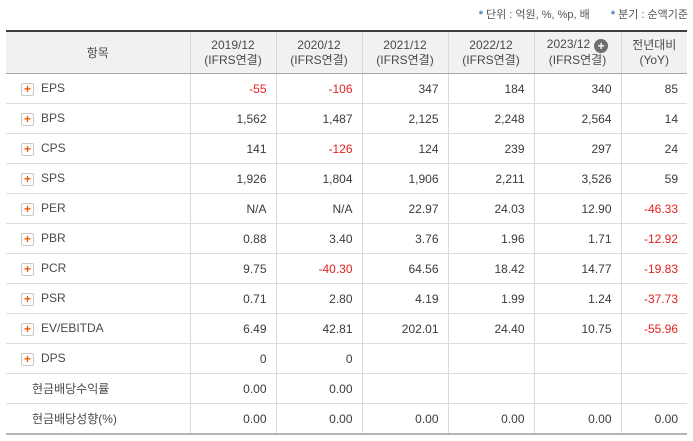 The image size is (693, 441). Describe the element at coordinates (318, 298) in the screenshot. I see `value-cell: 2.80` at that location.